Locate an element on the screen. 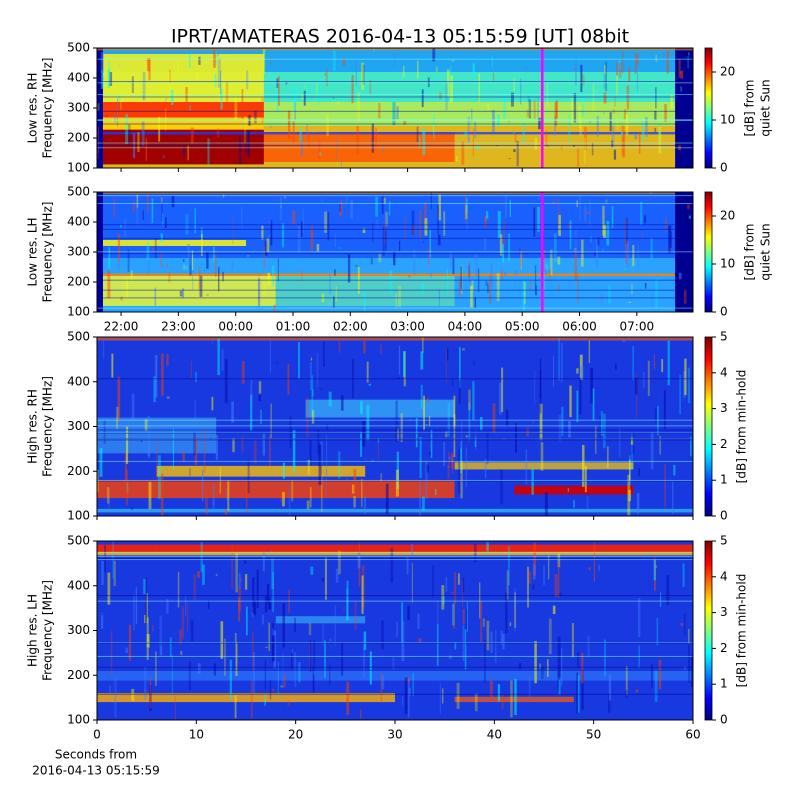  x-tick-label: 06:00 is located at coordinates (579, 327).